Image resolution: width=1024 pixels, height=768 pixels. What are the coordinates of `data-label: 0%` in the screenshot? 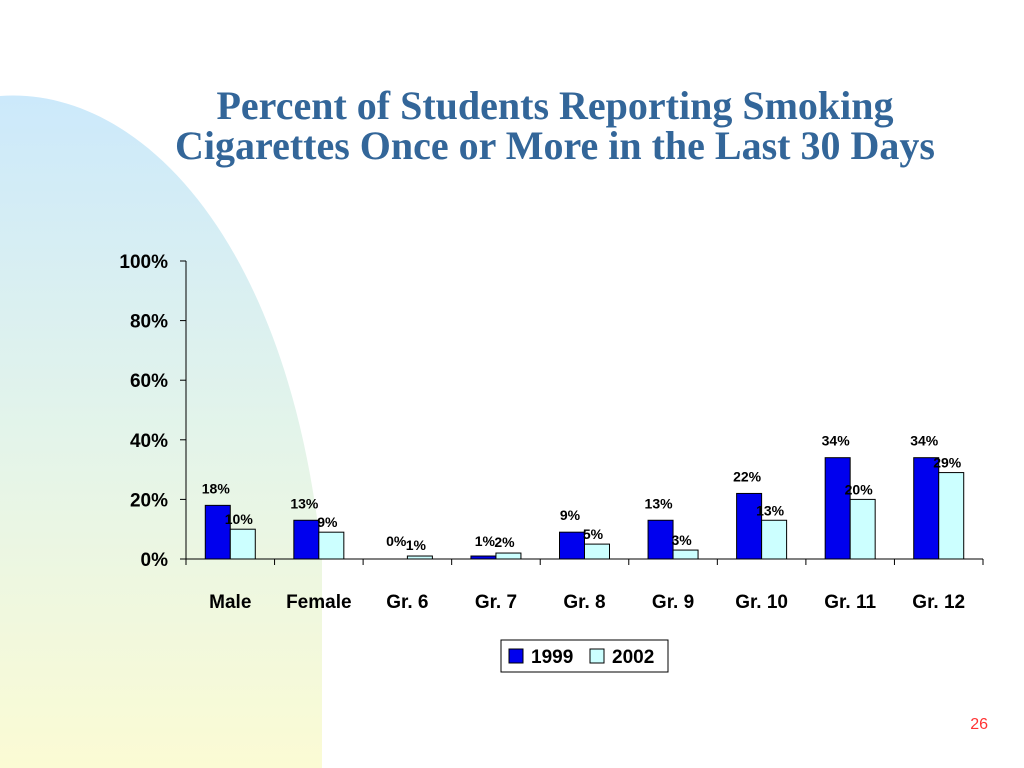 It's located at (396, 541).